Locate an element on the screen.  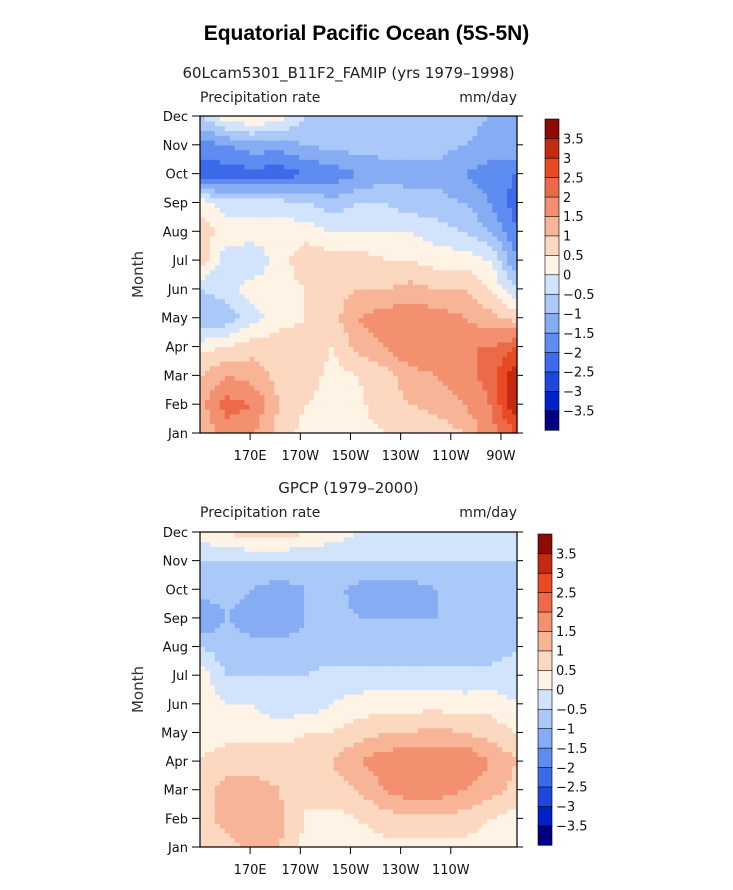
colorbar-swatch is located at coordinates (552, 226).